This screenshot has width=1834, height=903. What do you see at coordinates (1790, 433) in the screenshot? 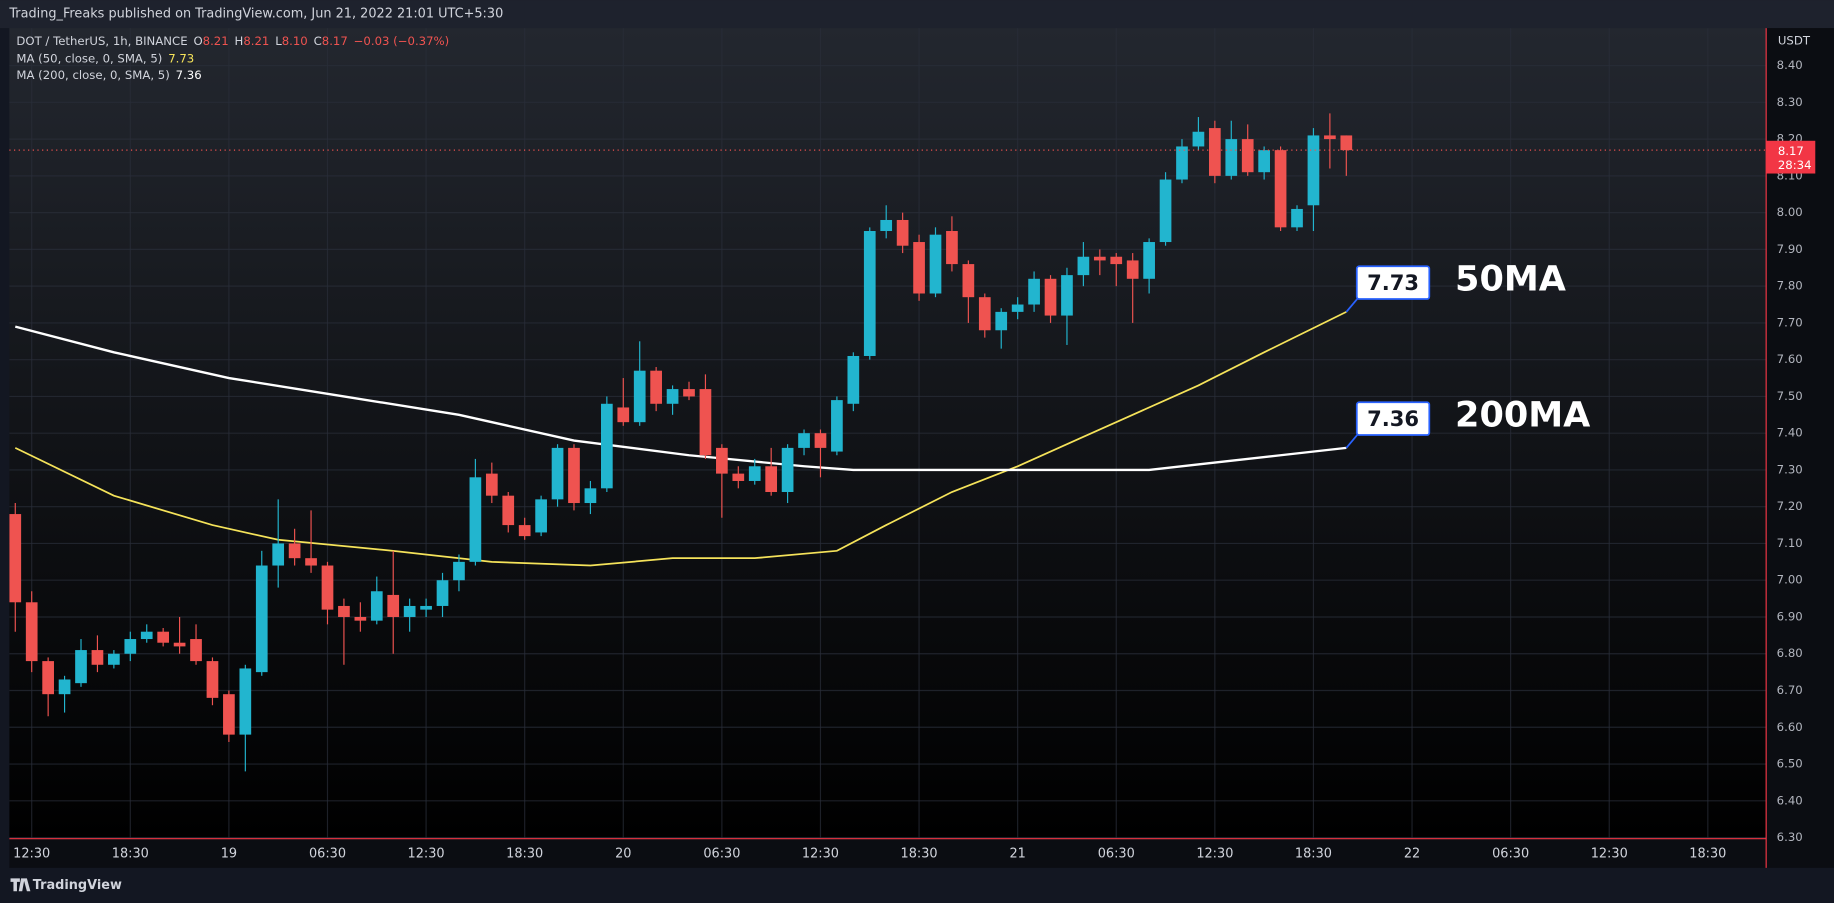
I see `y-tick-label: 7.40` at bounding box center [1790, 433].